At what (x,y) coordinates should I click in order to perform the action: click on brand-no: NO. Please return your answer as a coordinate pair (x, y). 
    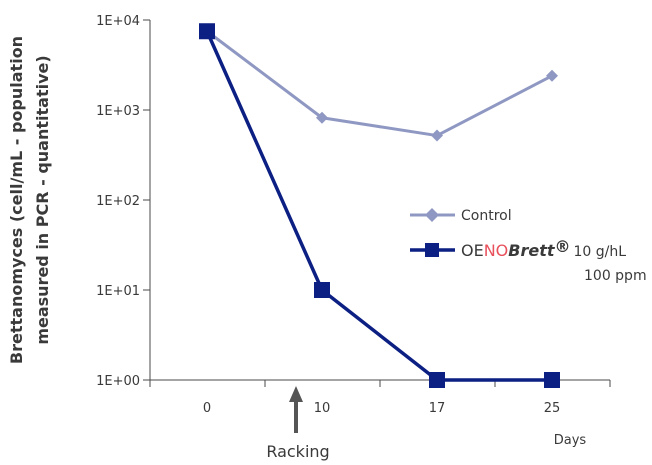
    Looking at the image, I should click on (496, 250).